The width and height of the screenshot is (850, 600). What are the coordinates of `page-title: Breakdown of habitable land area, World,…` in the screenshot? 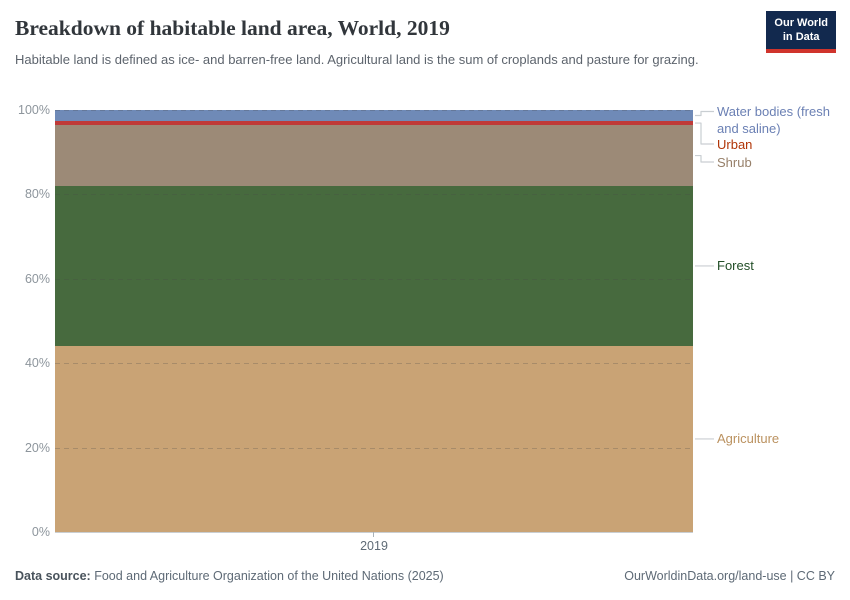 It's located at (232, 28).